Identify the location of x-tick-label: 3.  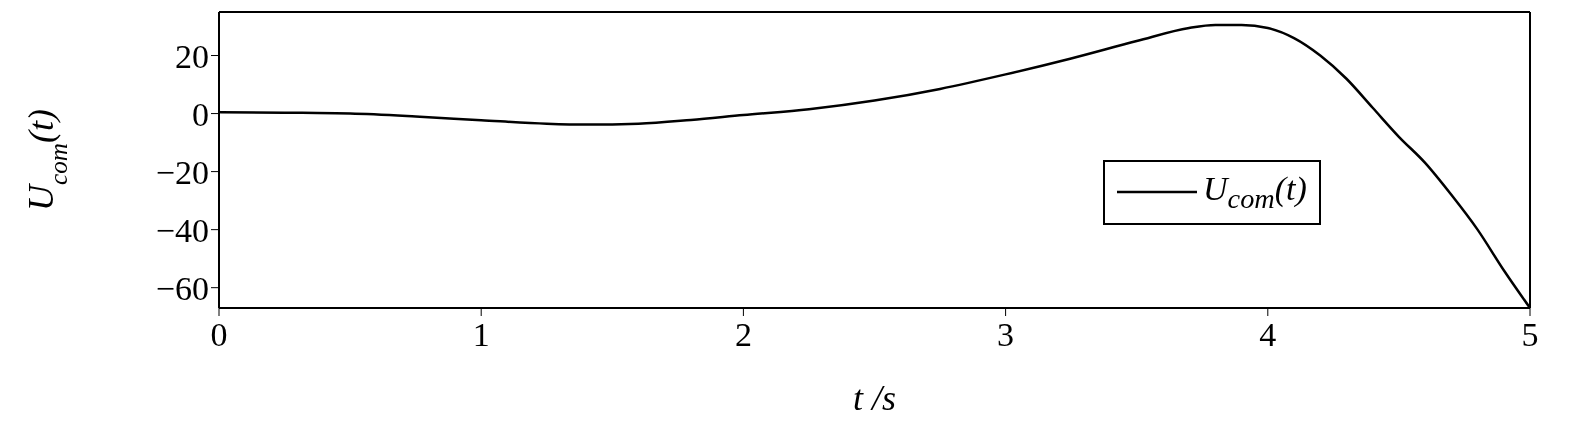
(1006, 335).